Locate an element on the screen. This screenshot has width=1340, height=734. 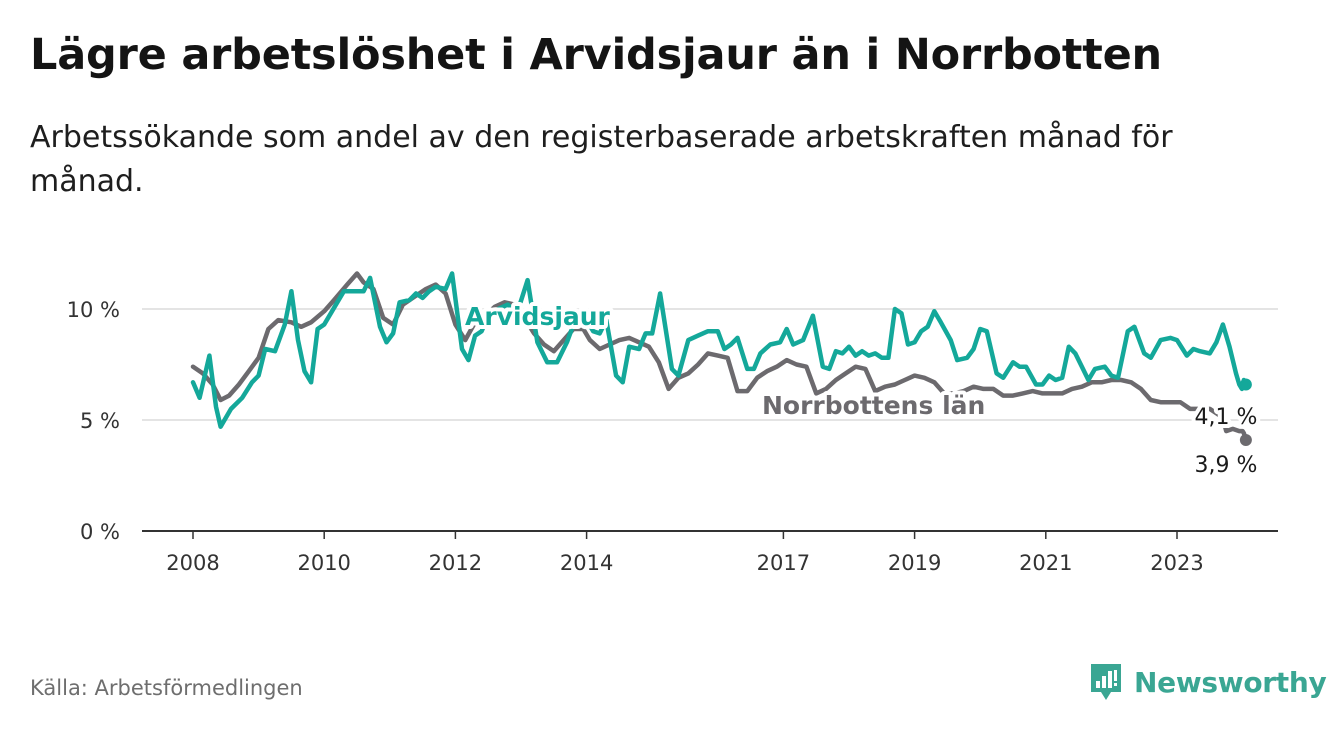
x-tick-label: 2012 is located at coordinates (455, 563).